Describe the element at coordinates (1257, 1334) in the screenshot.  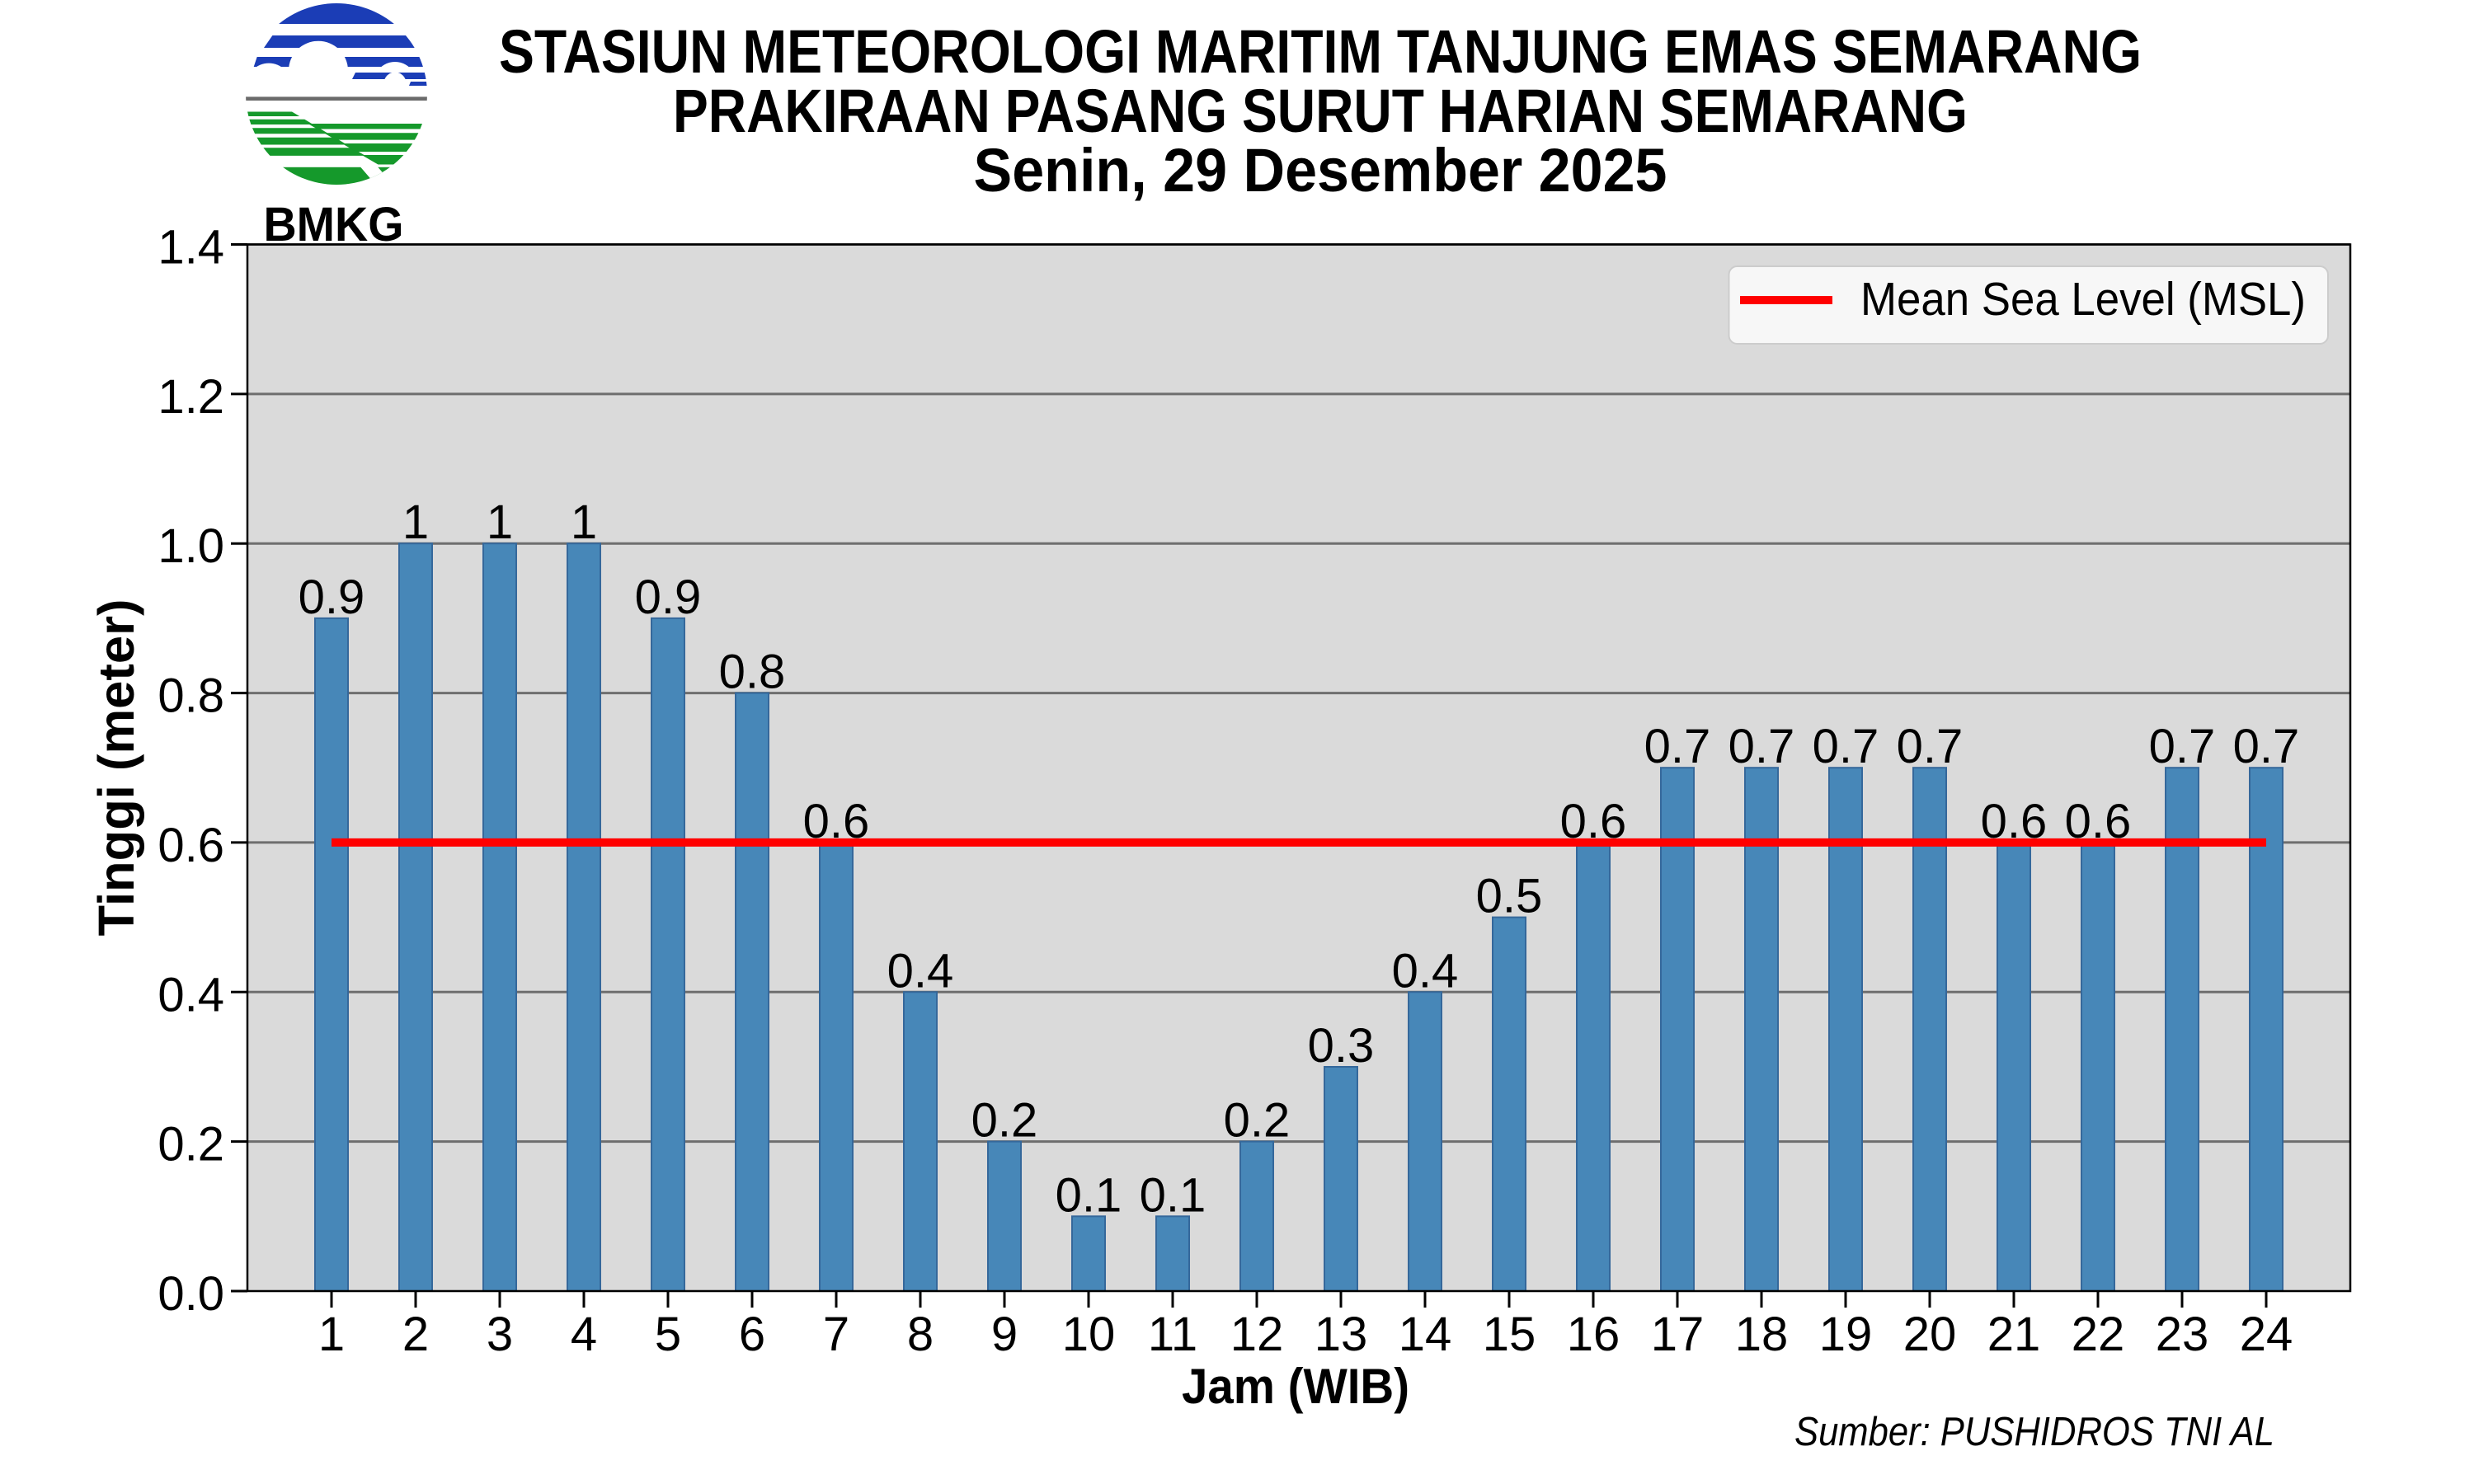
I see `svg-text: 12` at that location.